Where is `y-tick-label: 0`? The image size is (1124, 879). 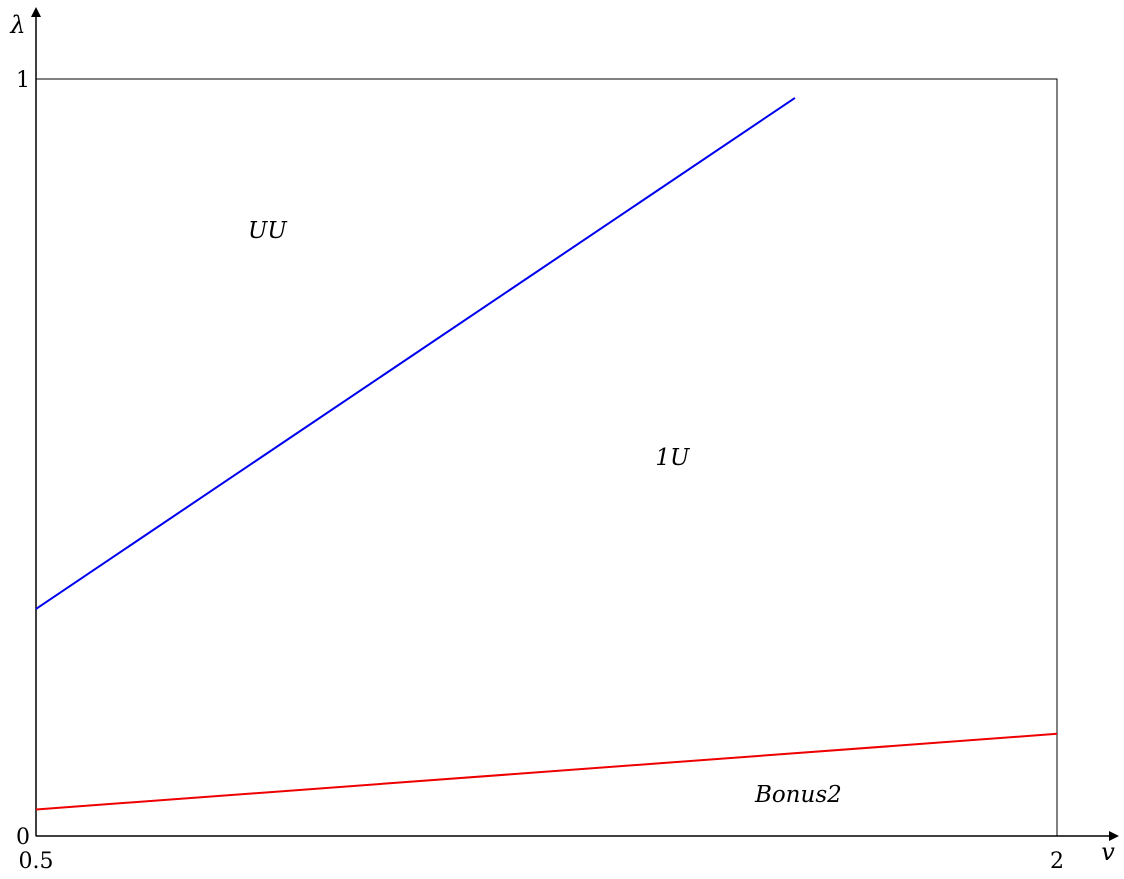
y-tick-label: 0 is located at coordinates (23, 837).